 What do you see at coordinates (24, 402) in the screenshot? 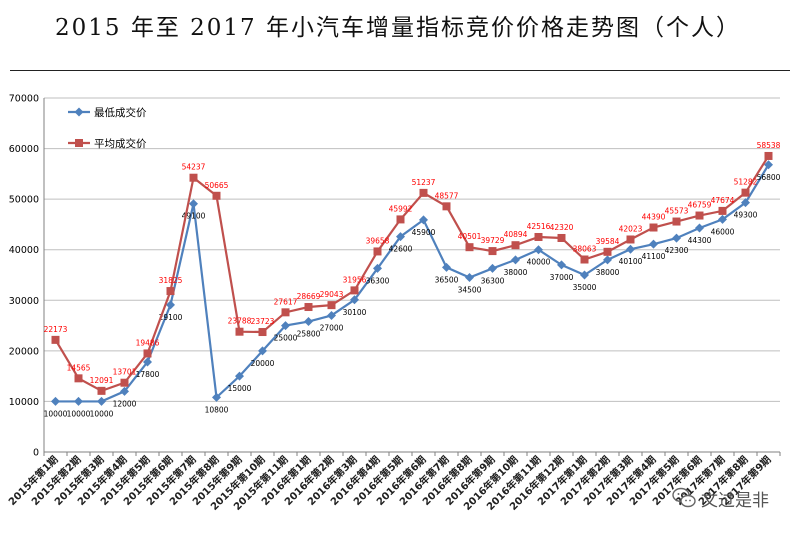
I see `y-tick-label: 10000` at bounding box center [24, 402].